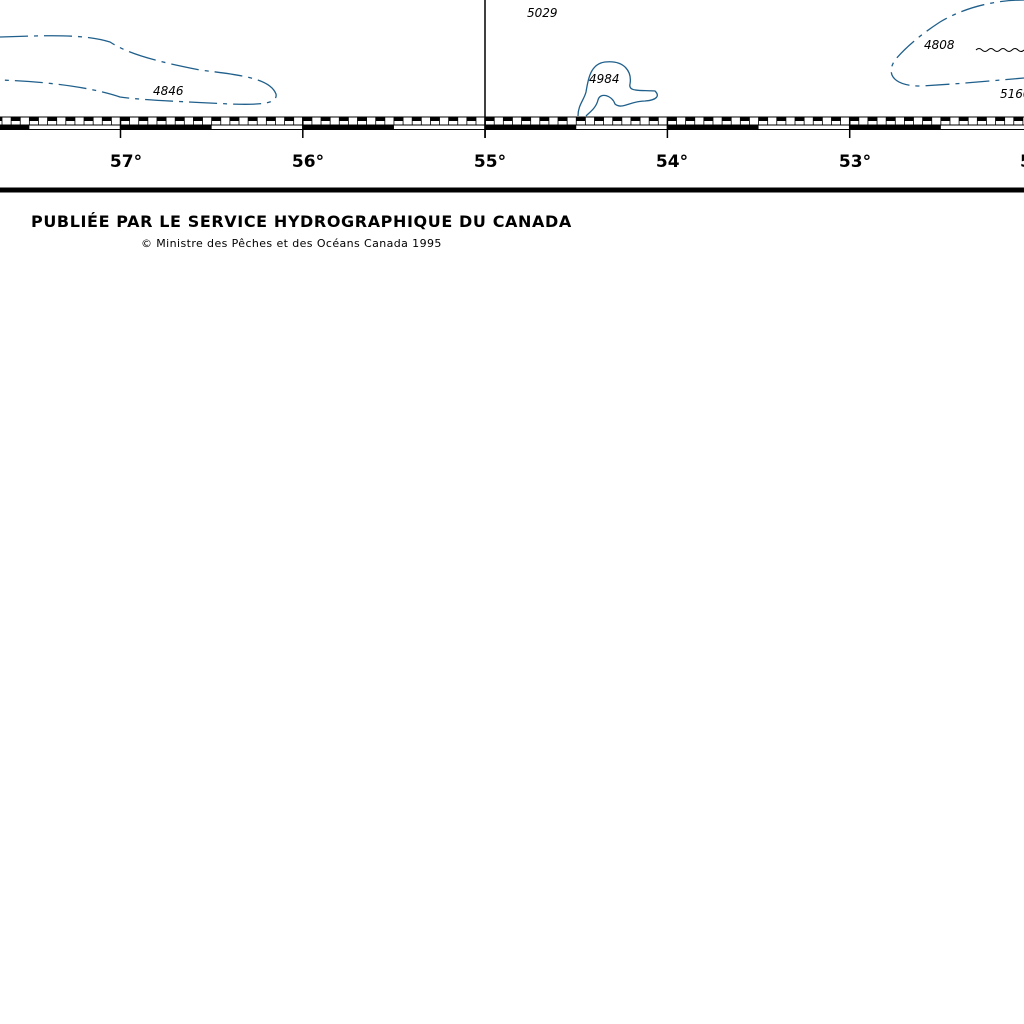 The width and height of the screenshot is (1024, 1024). What do you see at coordinates (939, 45) in the screenshot?
I see `sounding: 4808` at bounding box center [939, 45].